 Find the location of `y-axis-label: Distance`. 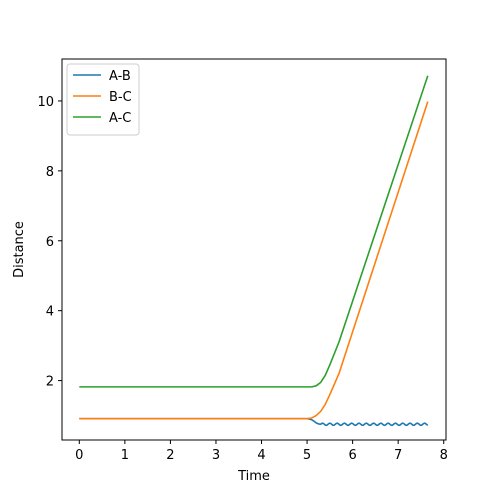

y-axis-label: Distance is located at coordinates (19, 249).